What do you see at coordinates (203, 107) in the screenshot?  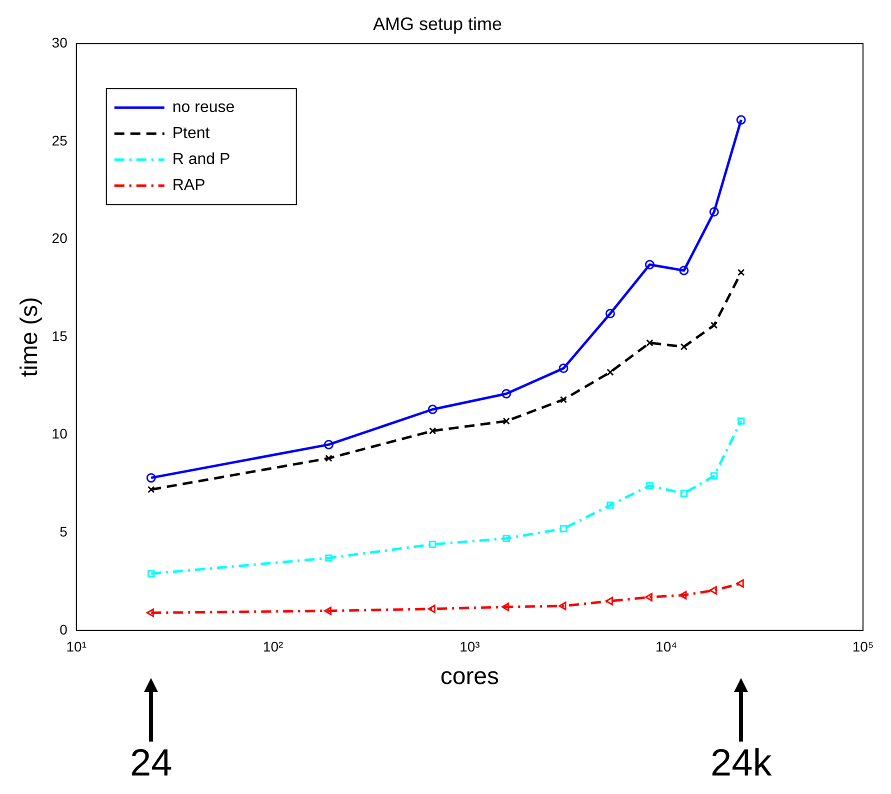 I see `legend-label: no reuse` at bounding box center [203, 107].